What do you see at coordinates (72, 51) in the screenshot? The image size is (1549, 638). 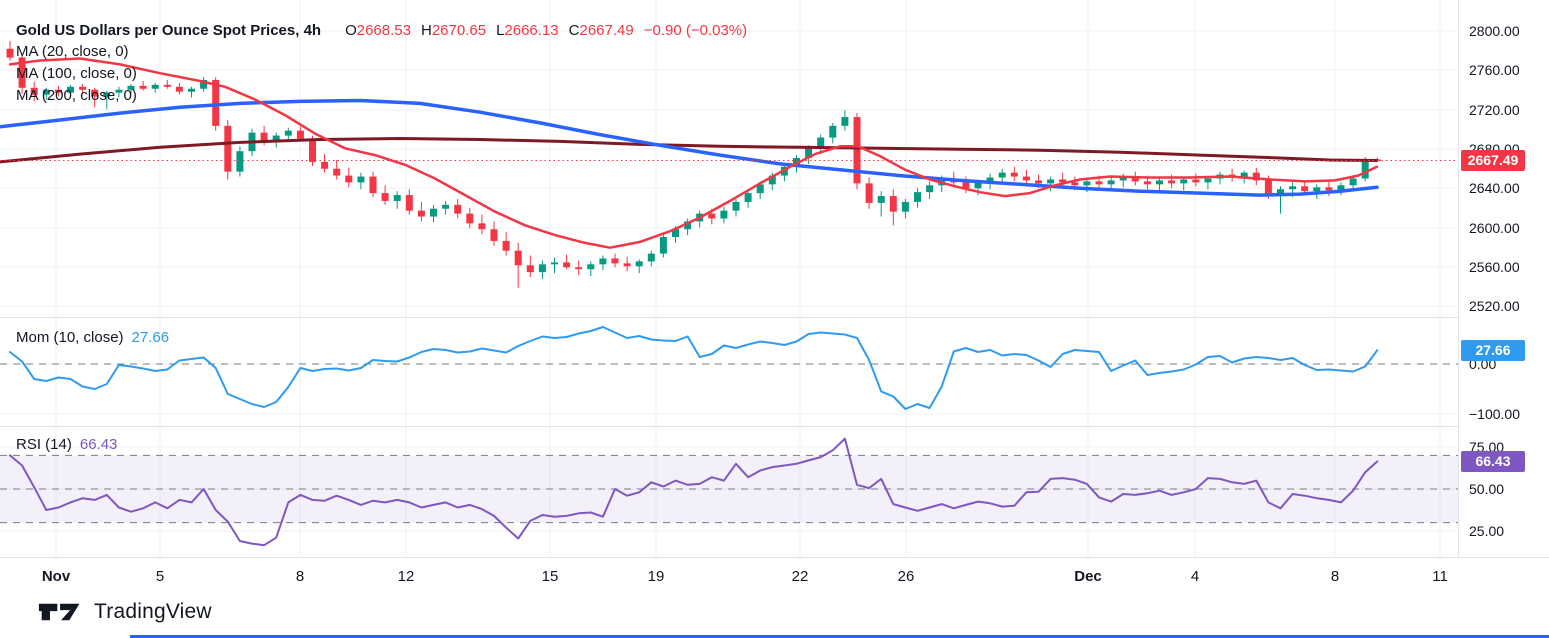 I see `ma20-legend: MA (20, close, 0)` at bounding box center [72, 51].